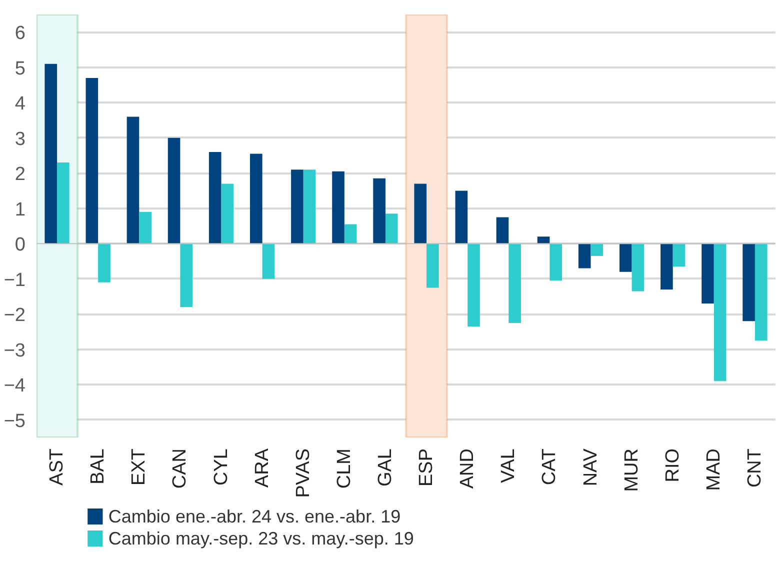 The image size is (781, 565). I want to click on y-tick-label: 4, so click(20, 104).